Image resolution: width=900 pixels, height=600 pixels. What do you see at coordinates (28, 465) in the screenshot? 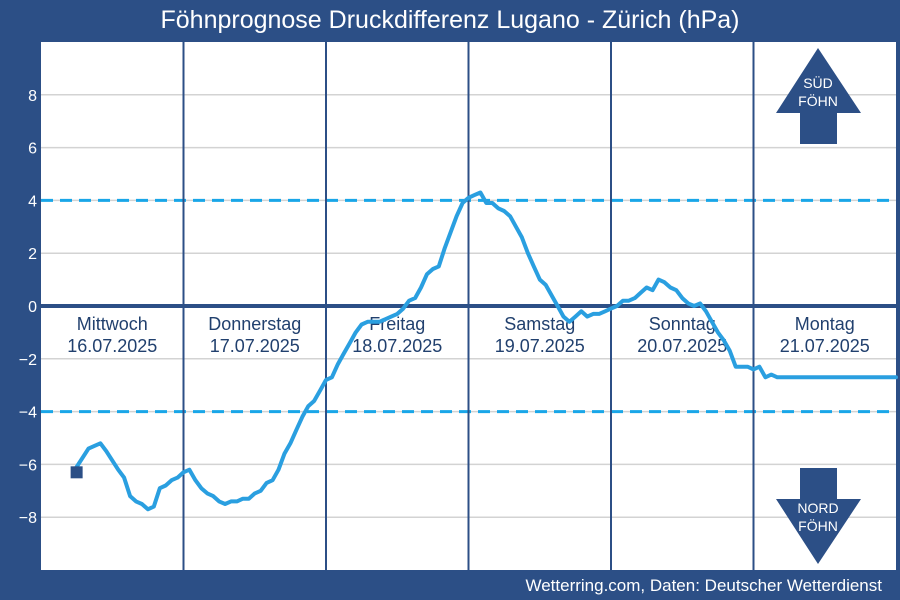
I see `y-tick-label: −6` at bounding box center [28, 465].